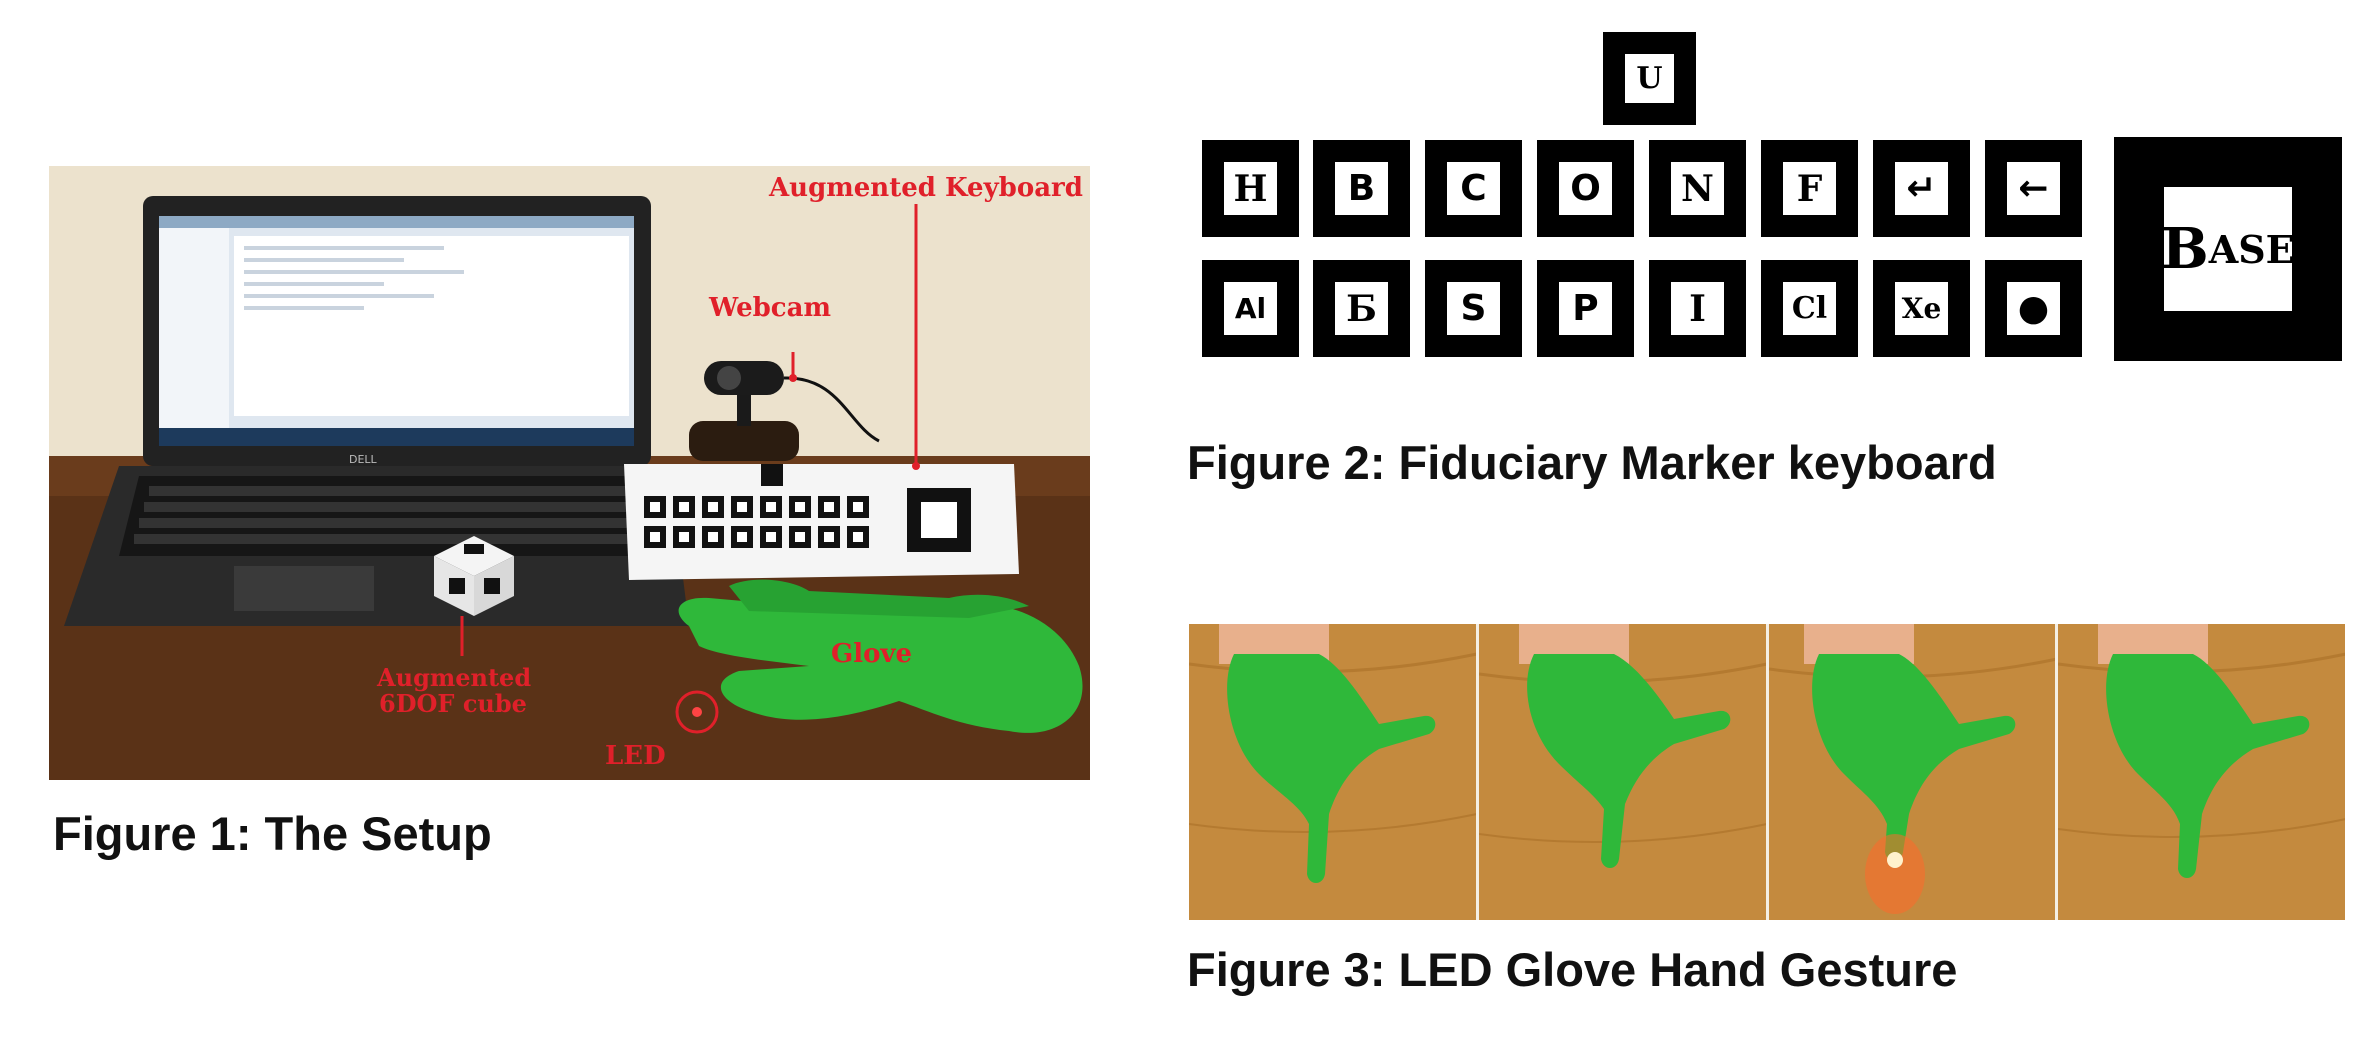  I want to click on marker-key: Al, so click(1250, 308).